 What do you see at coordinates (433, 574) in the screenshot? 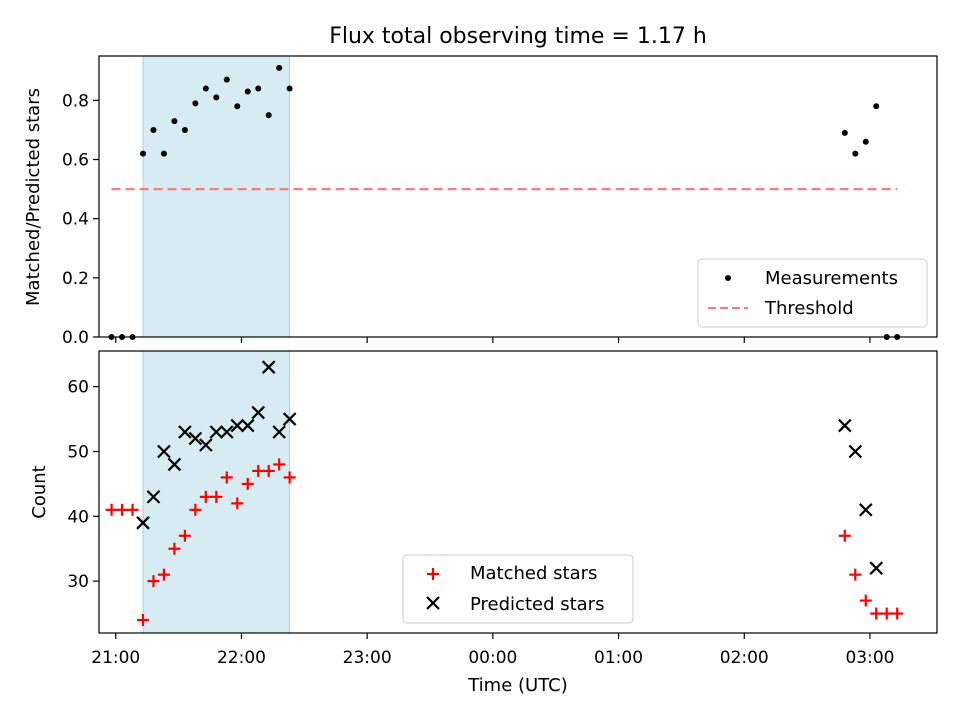
I see `legend-matched-marker` at bounding box center [433, 574].